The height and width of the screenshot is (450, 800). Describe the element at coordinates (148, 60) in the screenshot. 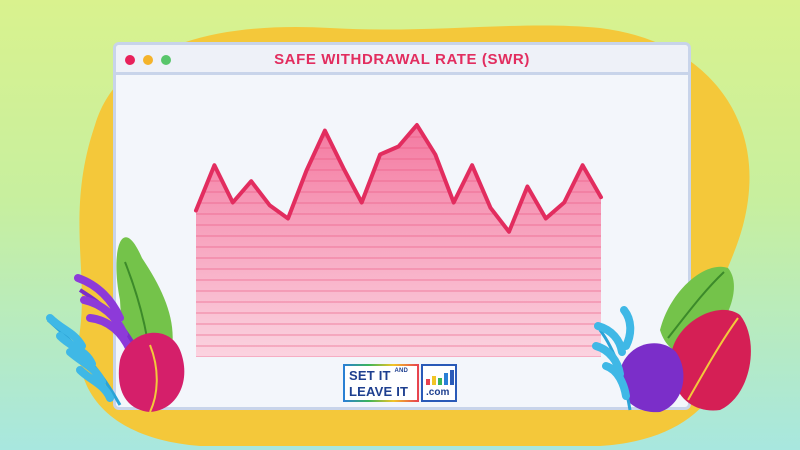

I see `minimize-window-button` at that location.